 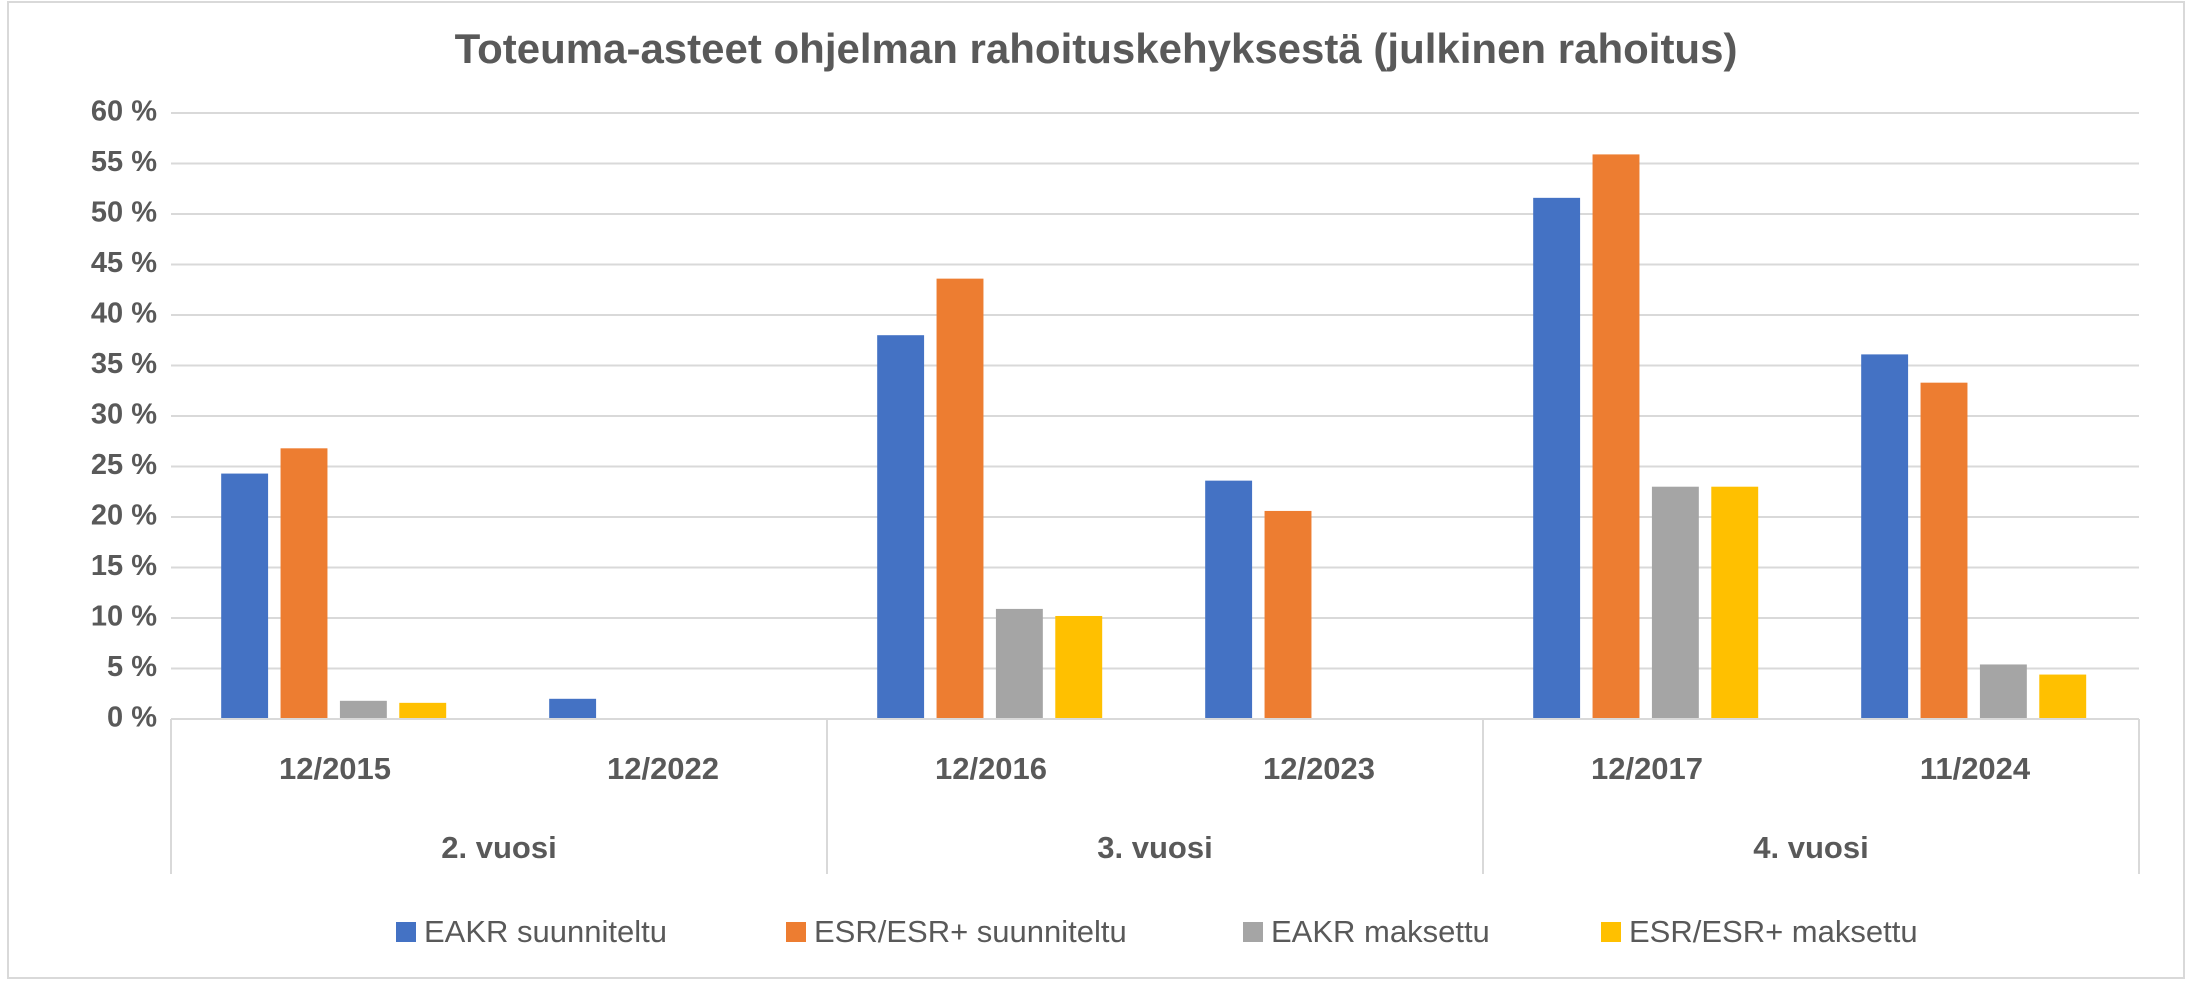 What do you see at coordinates (335, 768) in the screenshot?
I see `x-tick-label: 12/2015` at bounding box center [335, 768].